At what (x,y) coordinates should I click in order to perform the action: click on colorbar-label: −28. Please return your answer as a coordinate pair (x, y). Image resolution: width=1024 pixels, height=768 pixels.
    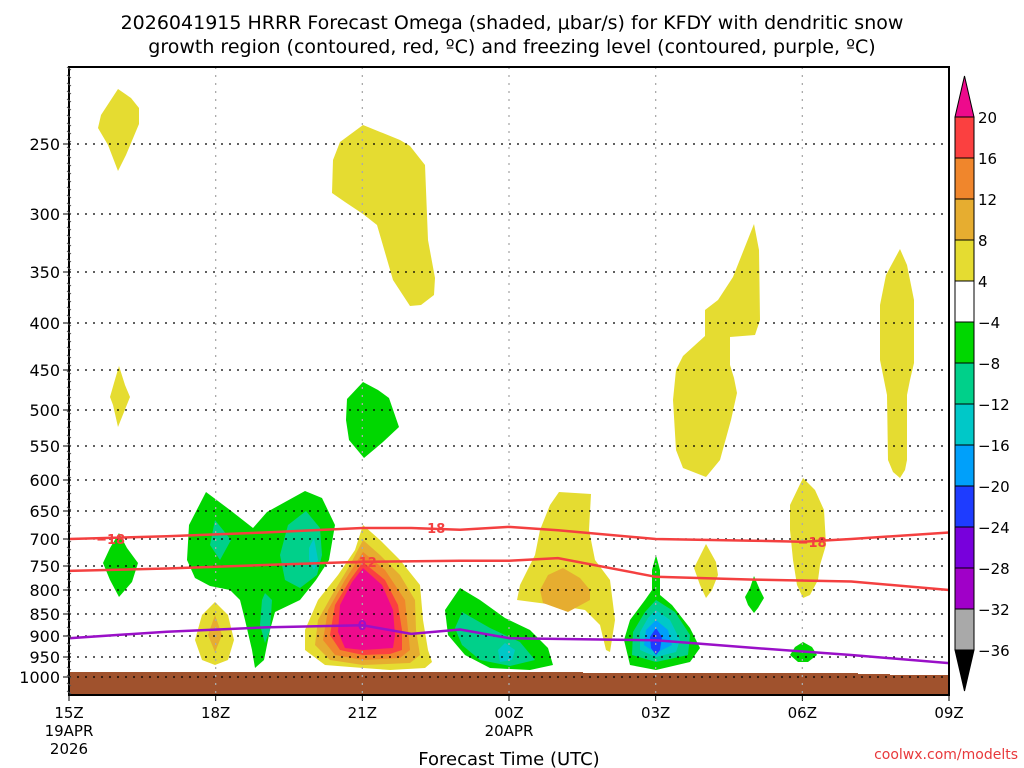
    Looking at the image, I should click on (994, 569).